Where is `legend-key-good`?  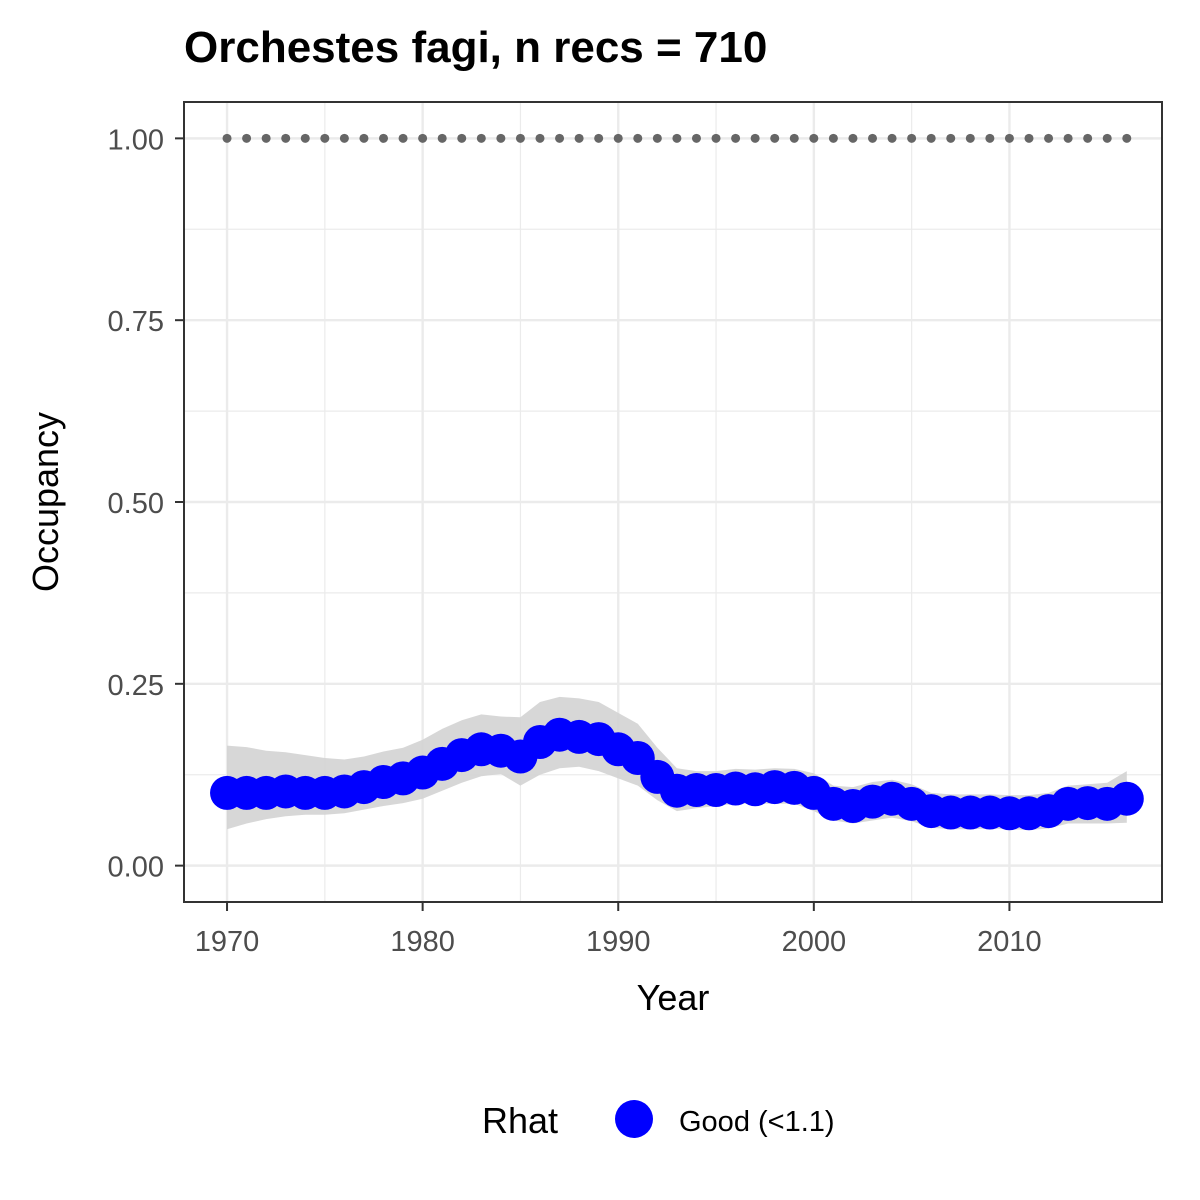 legend-key-good is located at coordinates (634, 1119).